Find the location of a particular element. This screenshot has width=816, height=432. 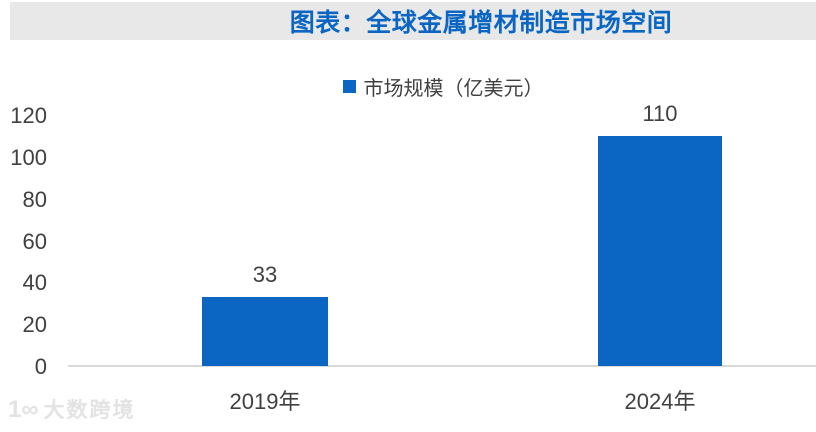

chart-title-bar: 图表：全球金属增材制造市场空间 is located at coordinates (413, 21).